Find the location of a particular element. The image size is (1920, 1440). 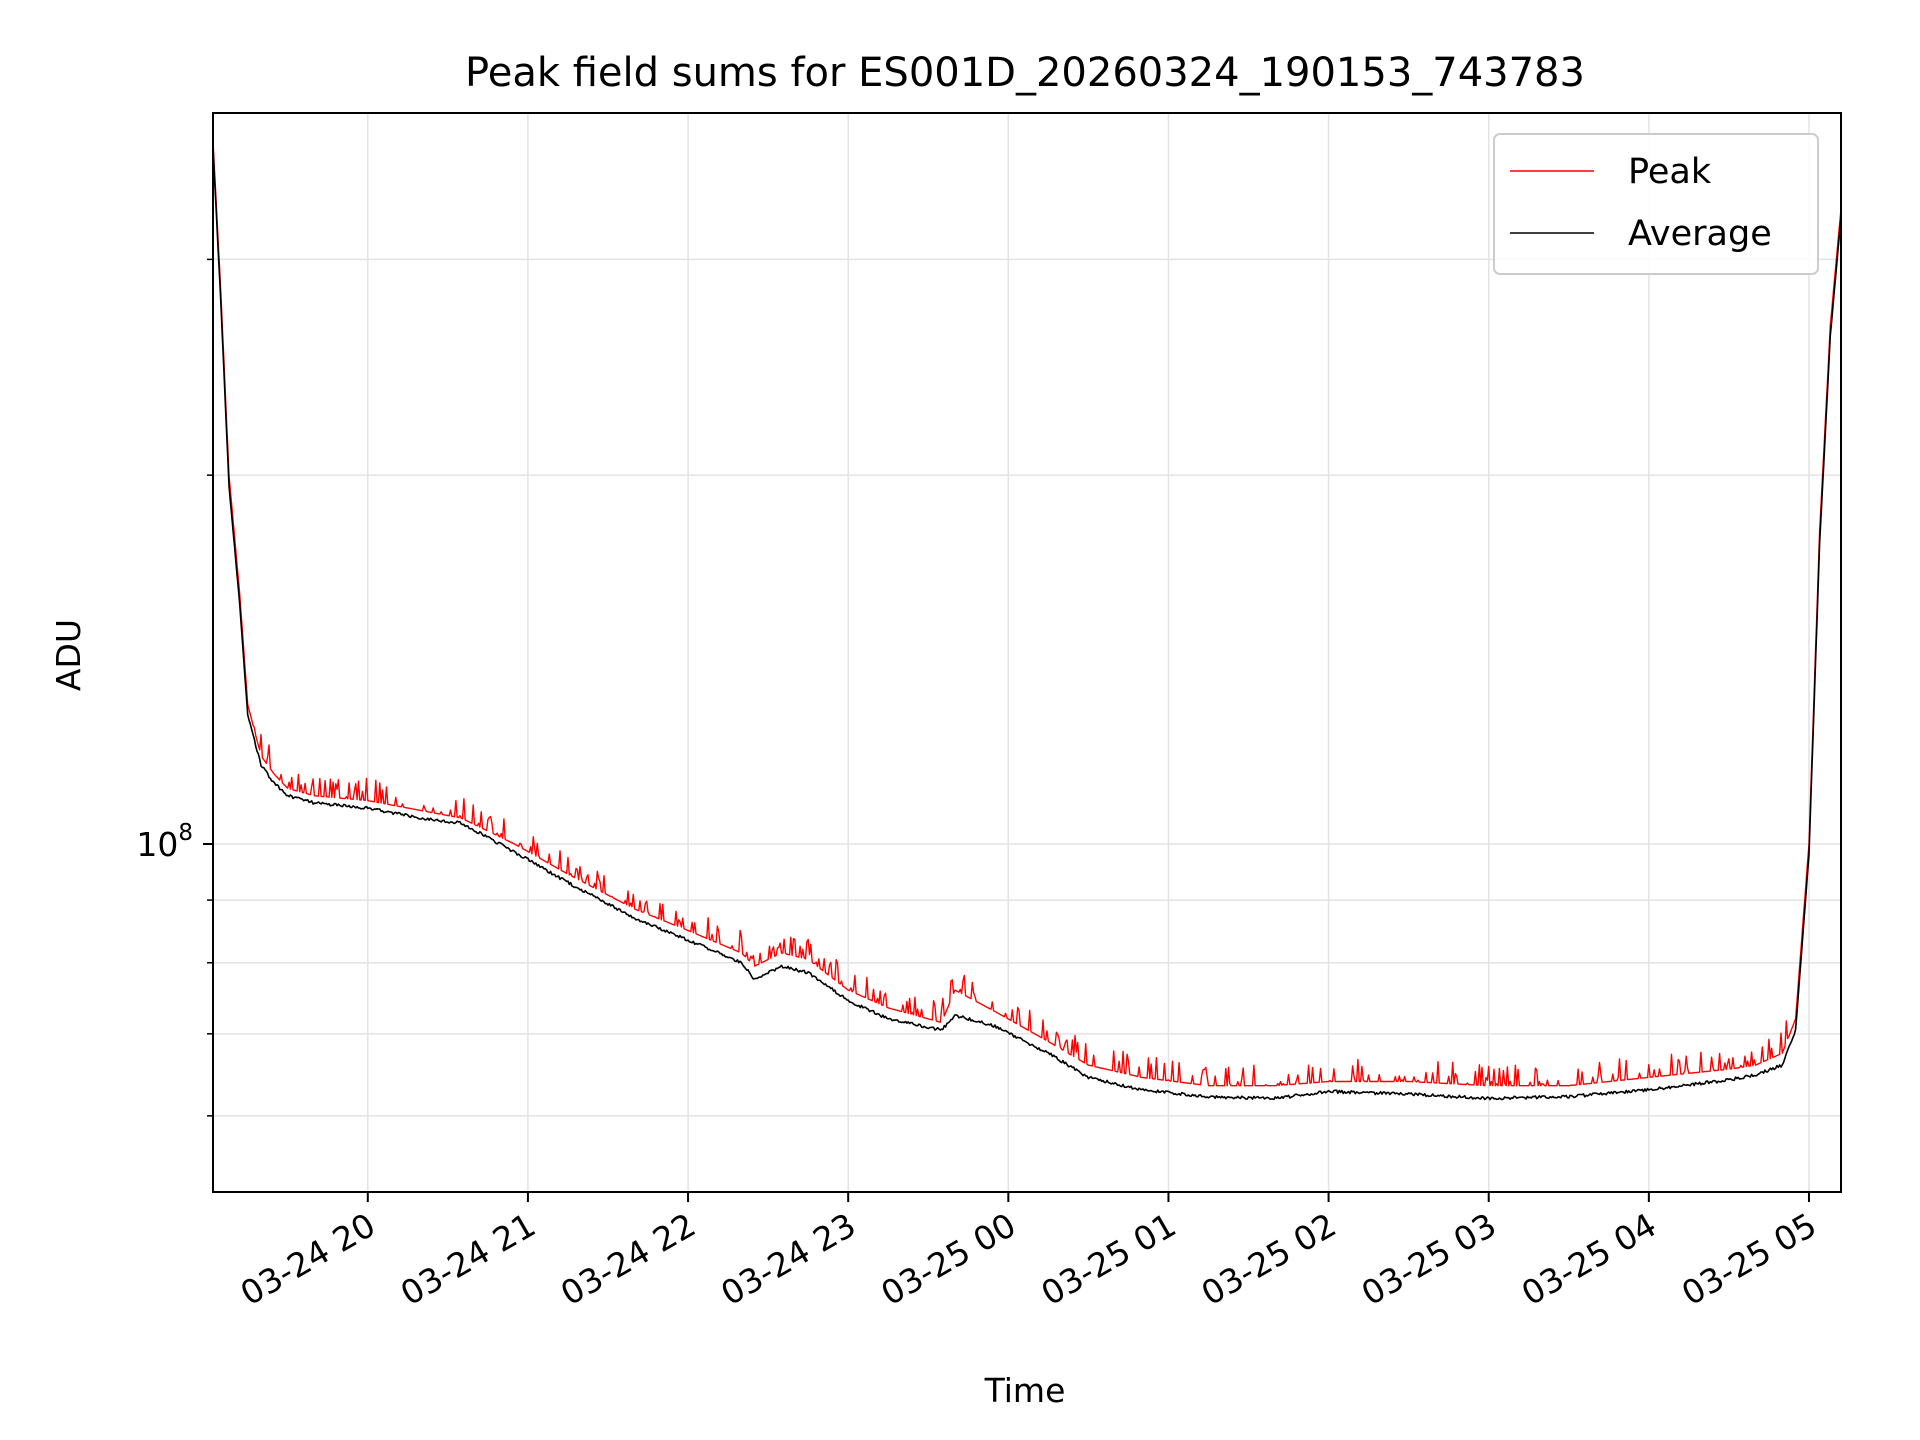

y-tick-label-exponent: 8 is located at coordinates (185, 833).